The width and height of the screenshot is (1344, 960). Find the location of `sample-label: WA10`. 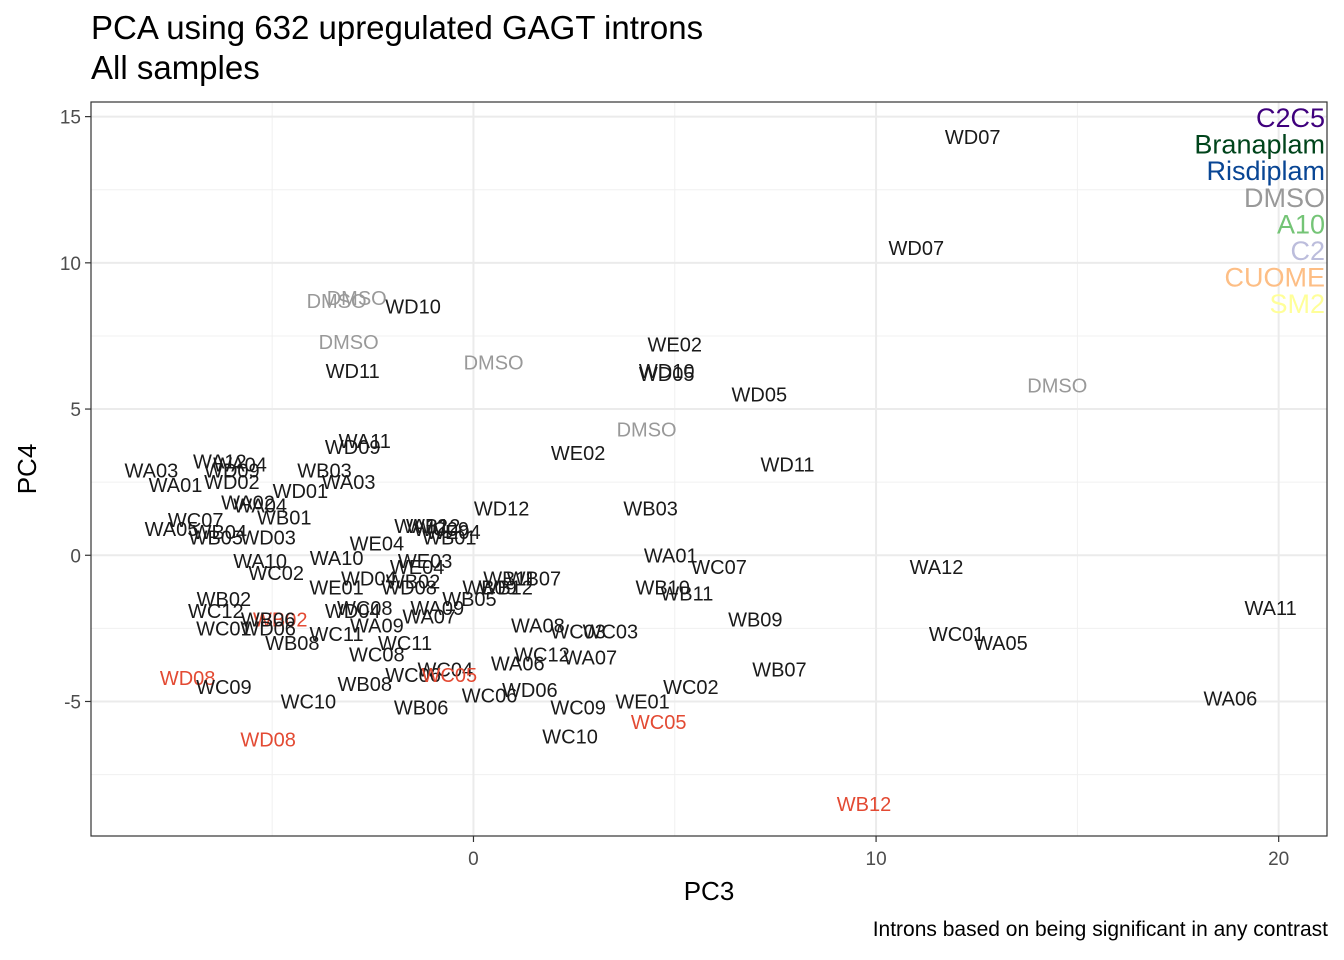

sample-label: WA10 is located at coordinates (260, 562).